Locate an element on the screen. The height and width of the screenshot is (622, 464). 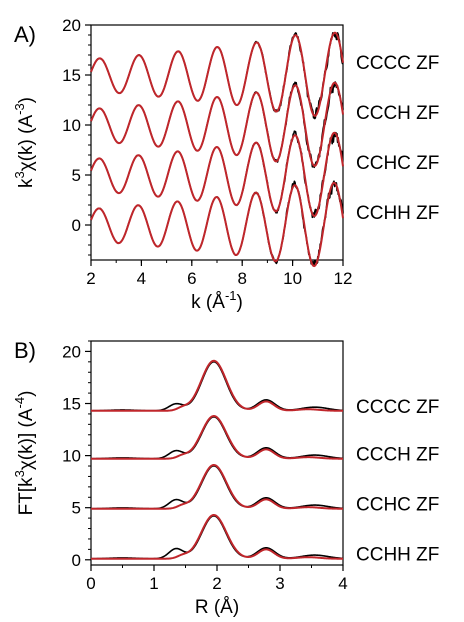
x-tick-label: 3 is located at coordinates (279, 583).